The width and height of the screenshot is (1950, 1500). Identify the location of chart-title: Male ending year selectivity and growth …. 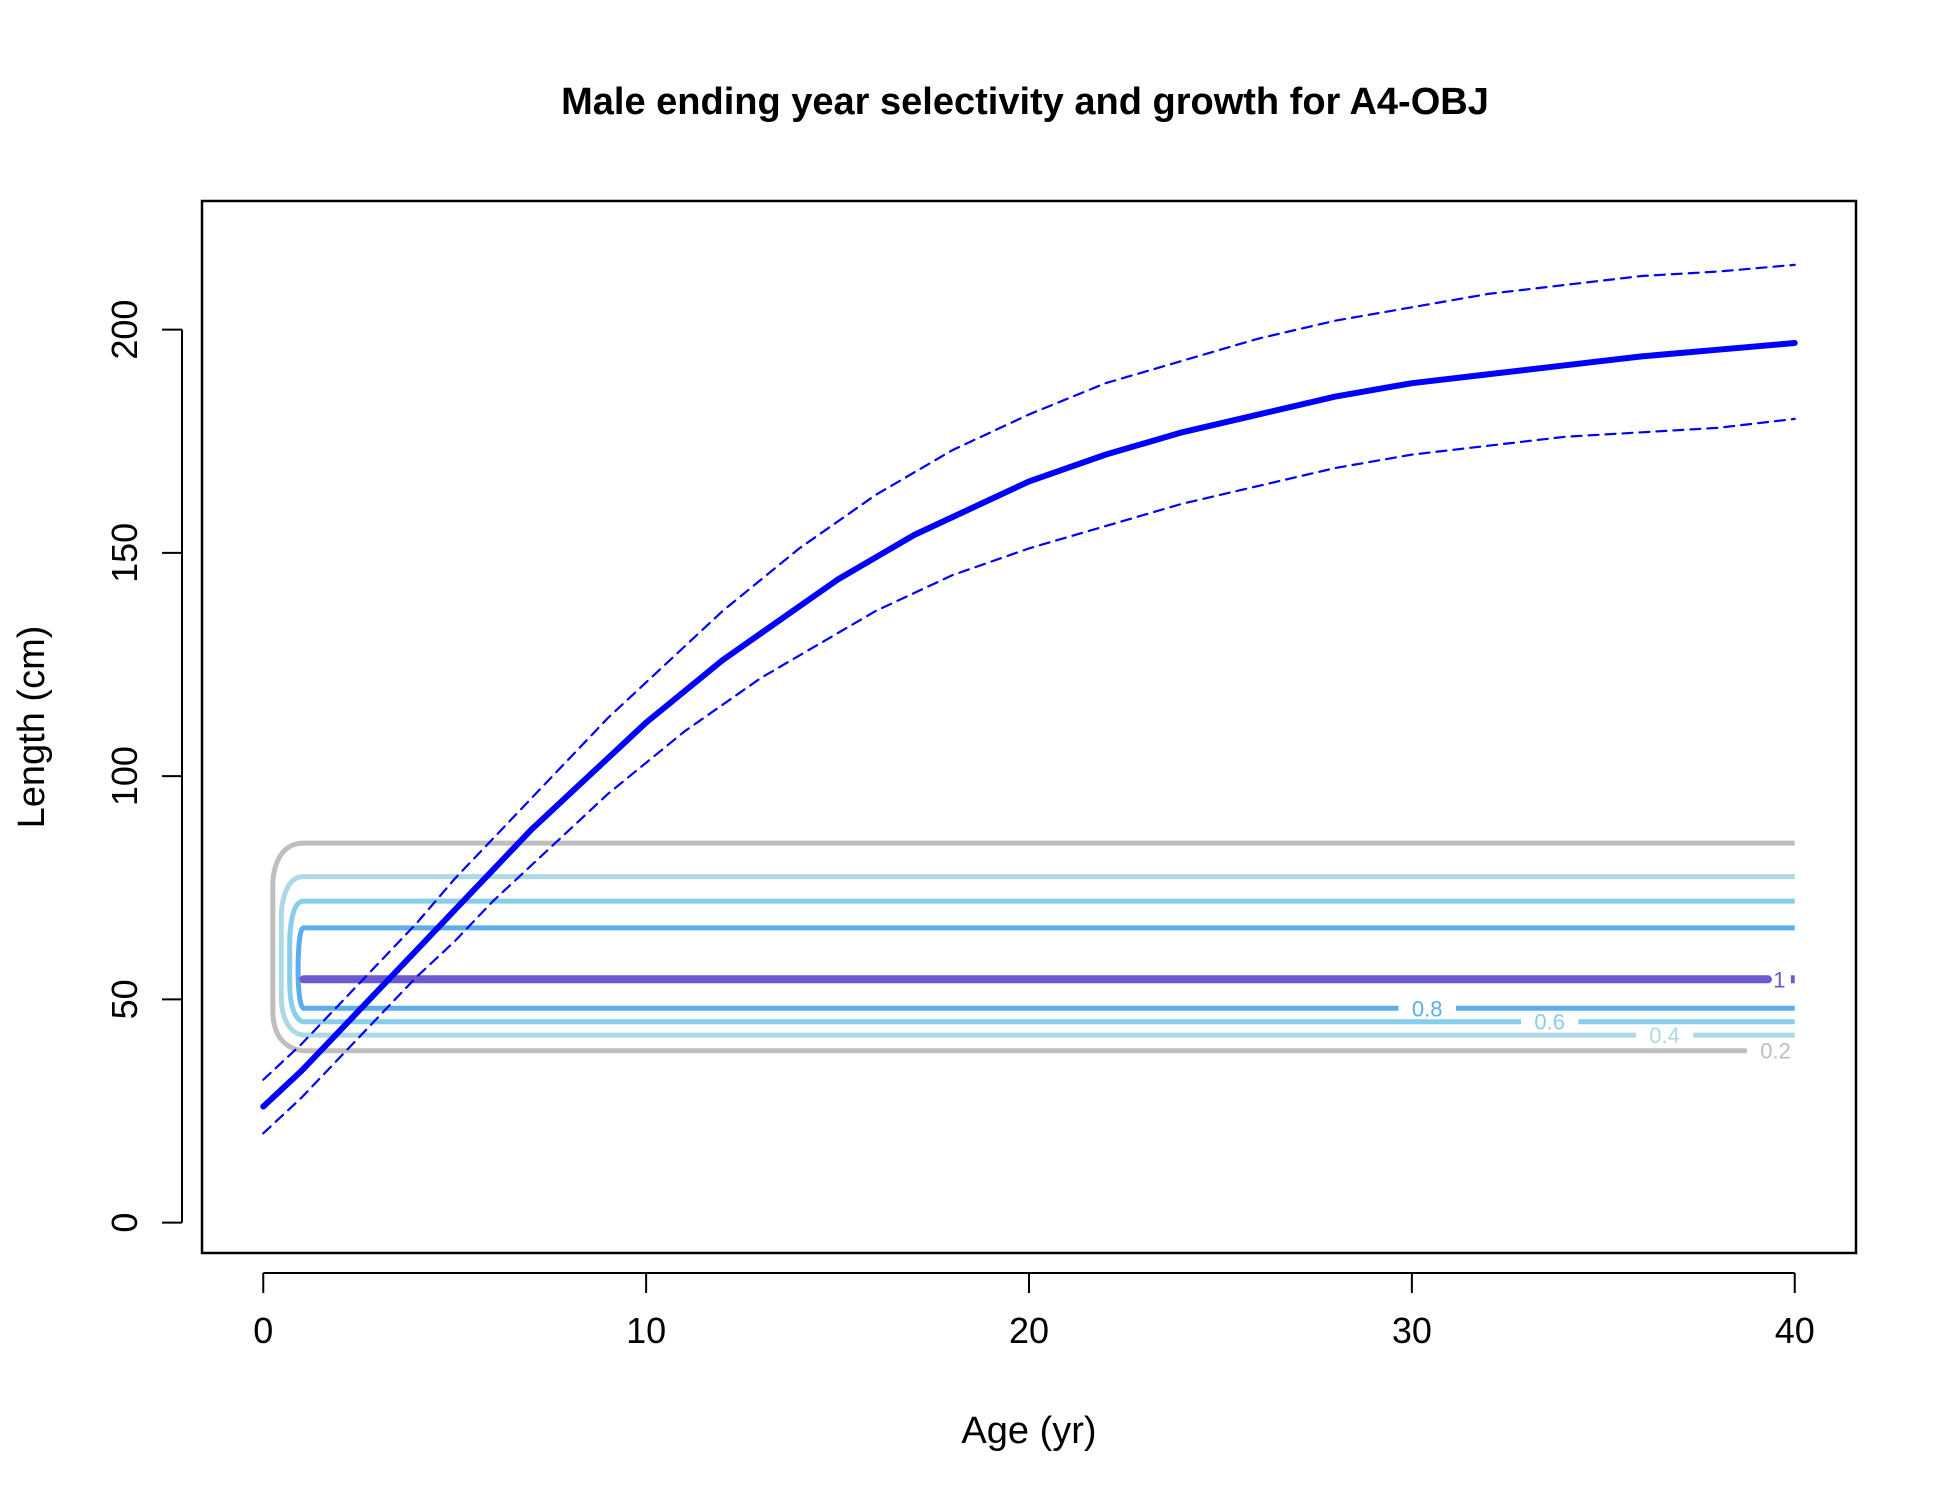
(1025, 102).